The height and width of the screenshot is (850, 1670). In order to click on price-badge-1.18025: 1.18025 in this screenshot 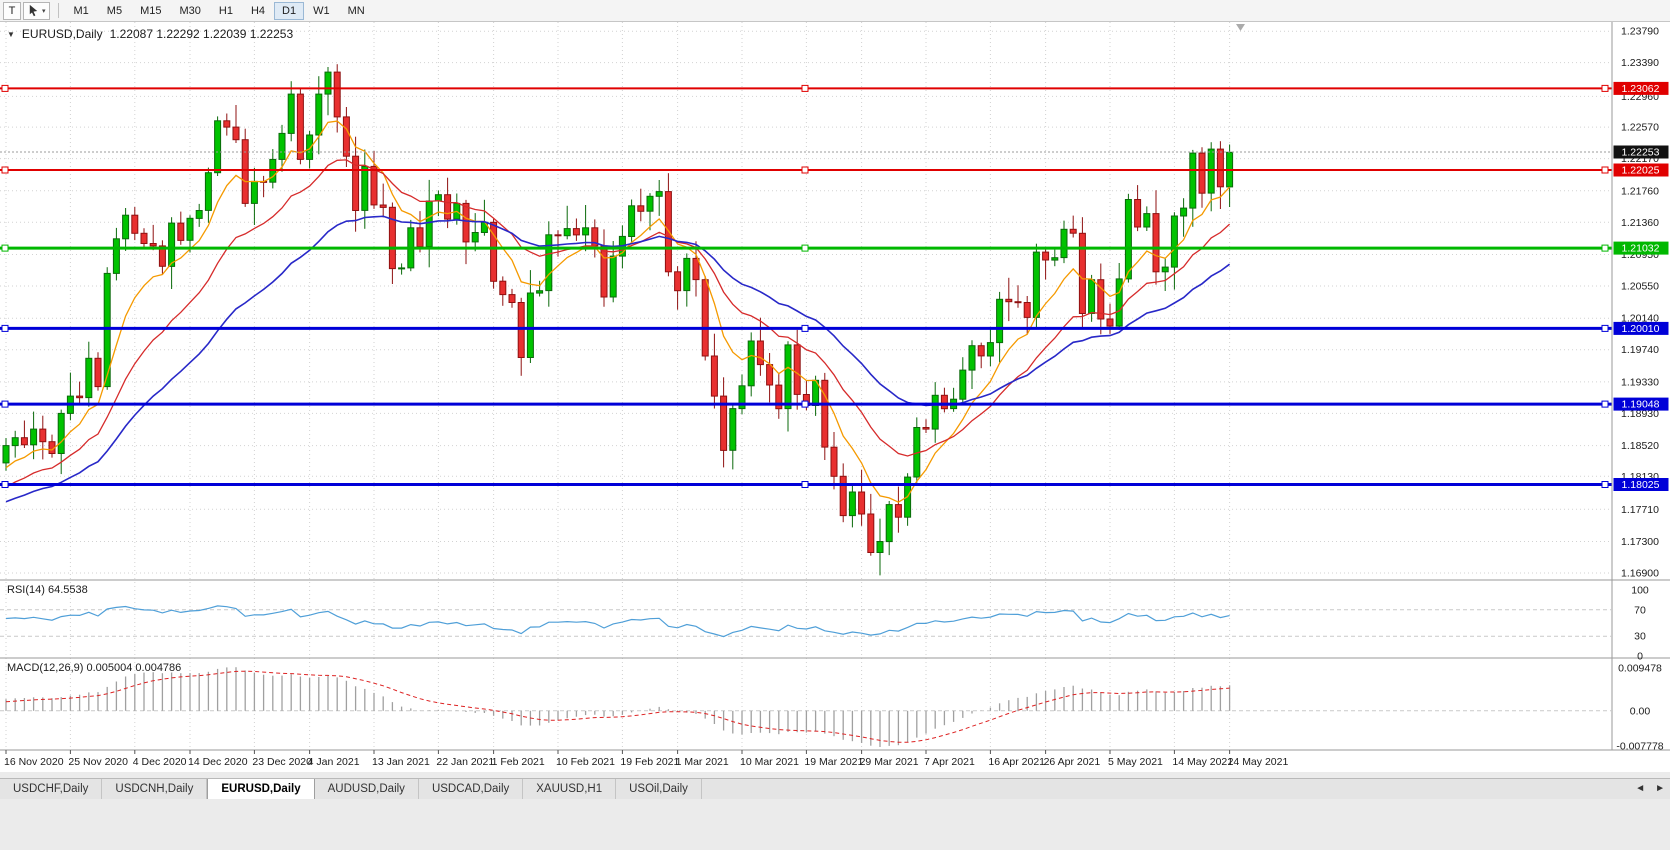, I will do `click(1641, 484)`.